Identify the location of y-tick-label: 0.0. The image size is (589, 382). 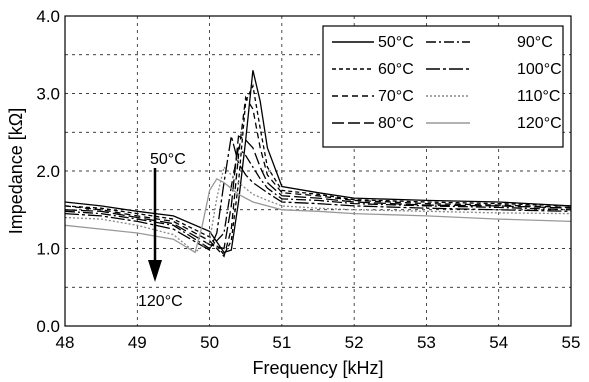
(48, 326).